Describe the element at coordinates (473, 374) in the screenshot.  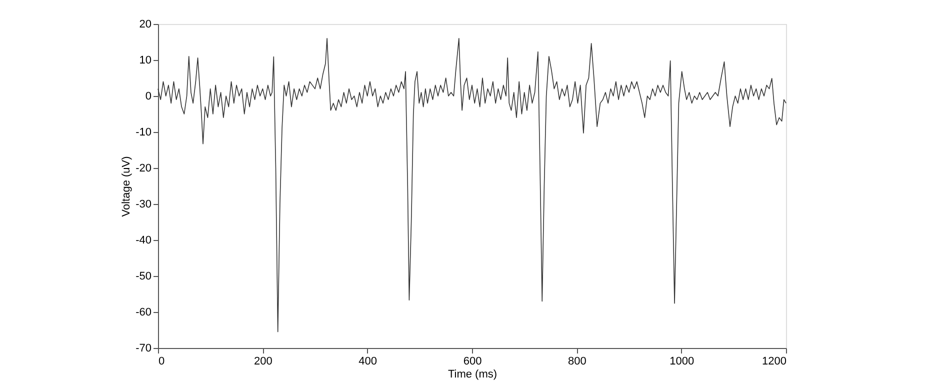
I see `x-axis-title: Time (ms)` at that location.